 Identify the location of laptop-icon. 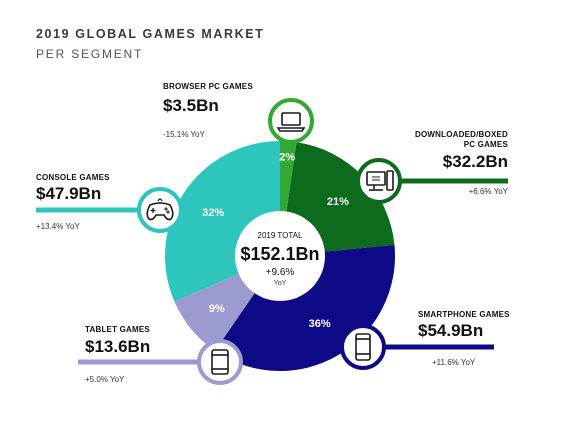
(291, 122).